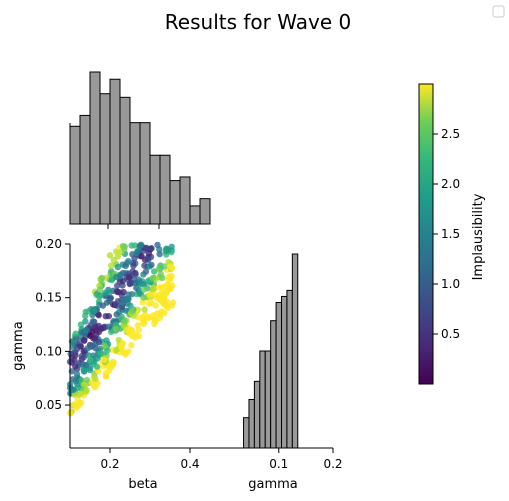 This screenshot has height=501, width=509. What do you see at coordinates (273, 484) in the screenshot?
I see `gamma-histogram-x-label: gamma` at bounding box center [273, 484].